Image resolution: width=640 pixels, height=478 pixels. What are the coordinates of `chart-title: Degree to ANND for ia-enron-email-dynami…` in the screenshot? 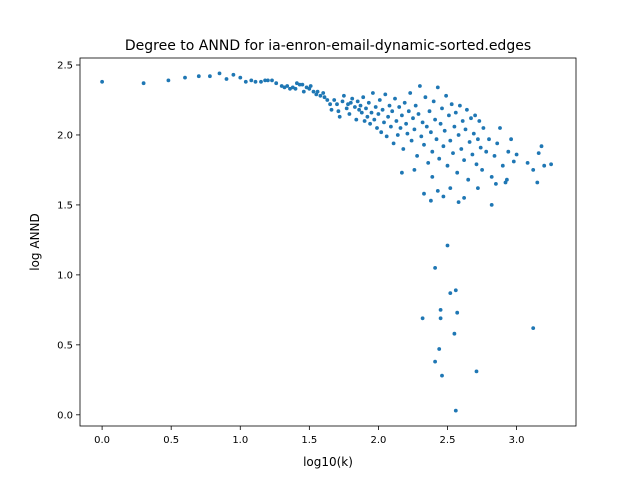 It's located at (328, 46).